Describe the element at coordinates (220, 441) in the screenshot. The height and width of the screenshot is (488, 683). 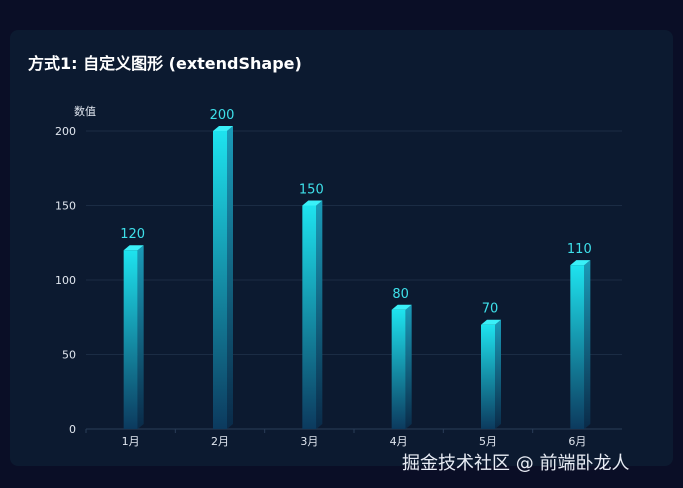
I see `x-tick-label: 2月` at that location.